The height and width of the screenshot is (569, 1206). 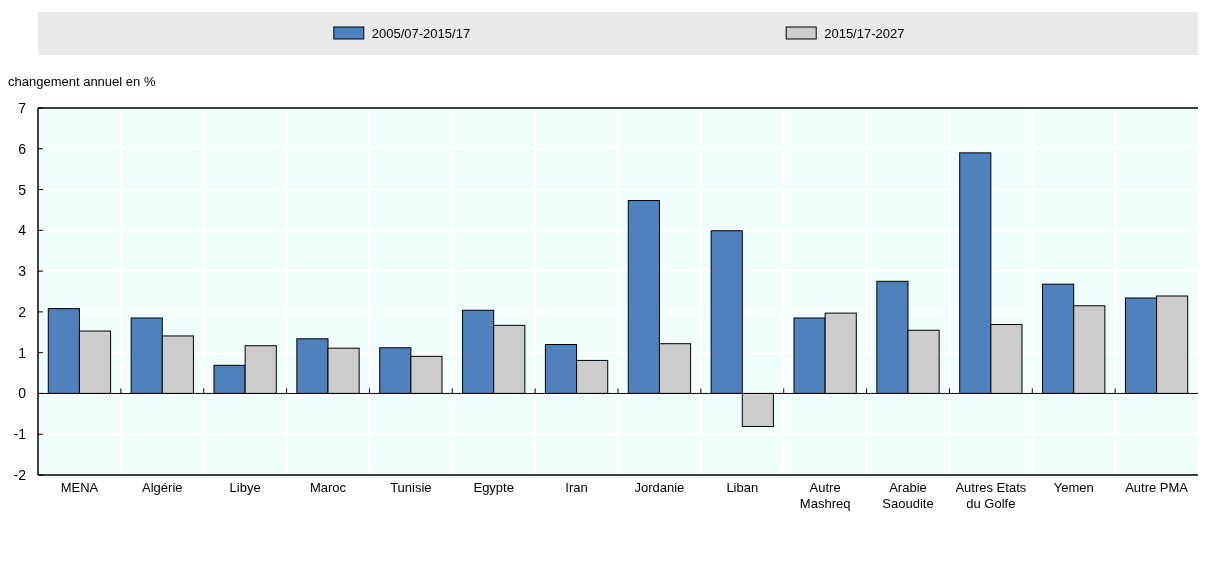 I want to click on y-tick-label: 6, so click(x=22, y=148).